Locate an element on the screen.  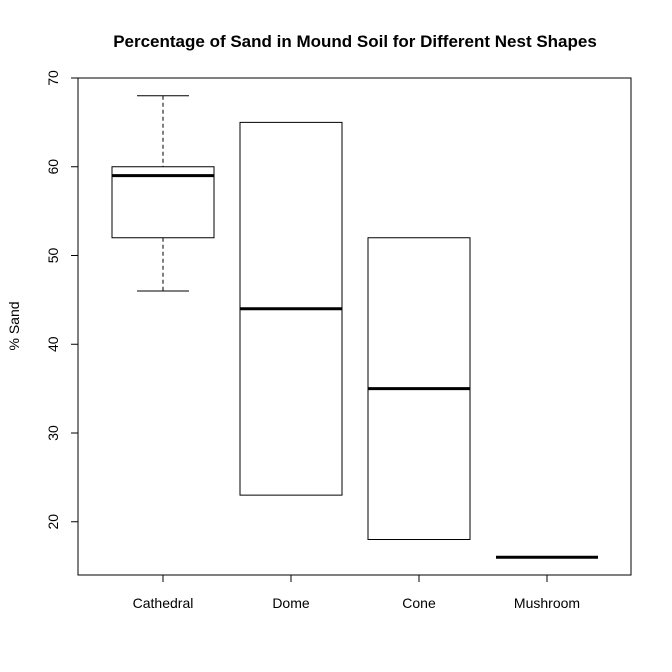
x-tick-label: Cathedral is located at coordinates (163, 603).